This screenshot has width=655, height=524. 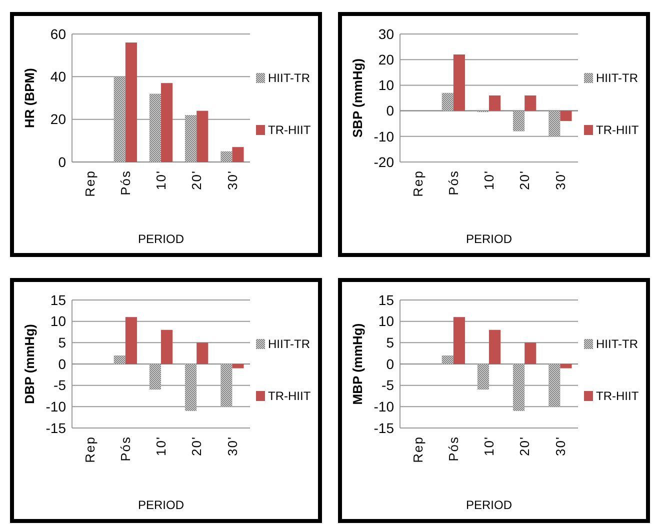 What do you see at coordinates (357, 364) in the screenshot?
I see `y-axis-title: MBP (mmHg)` at bounding box center [357, 364].